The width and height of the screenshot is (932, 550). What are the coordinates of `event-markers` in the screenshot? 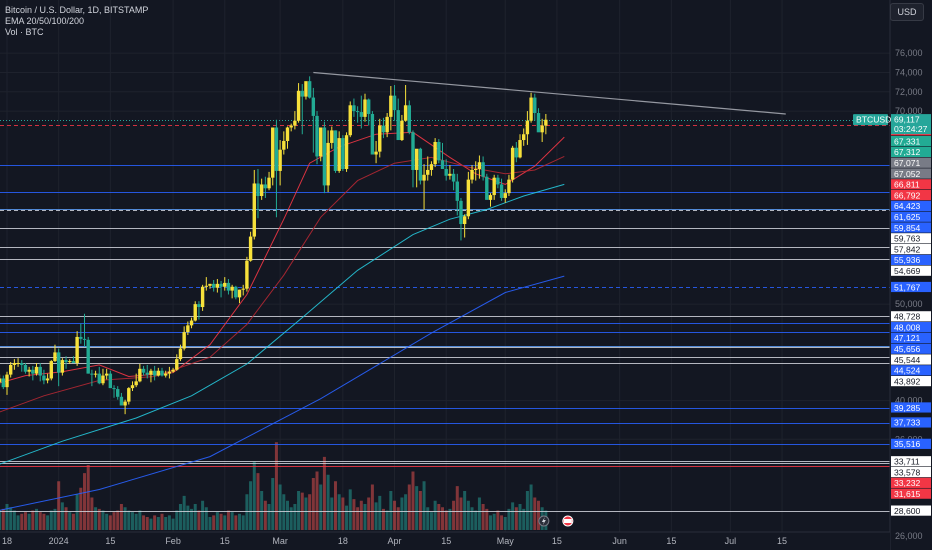 It's located at (556, 521).